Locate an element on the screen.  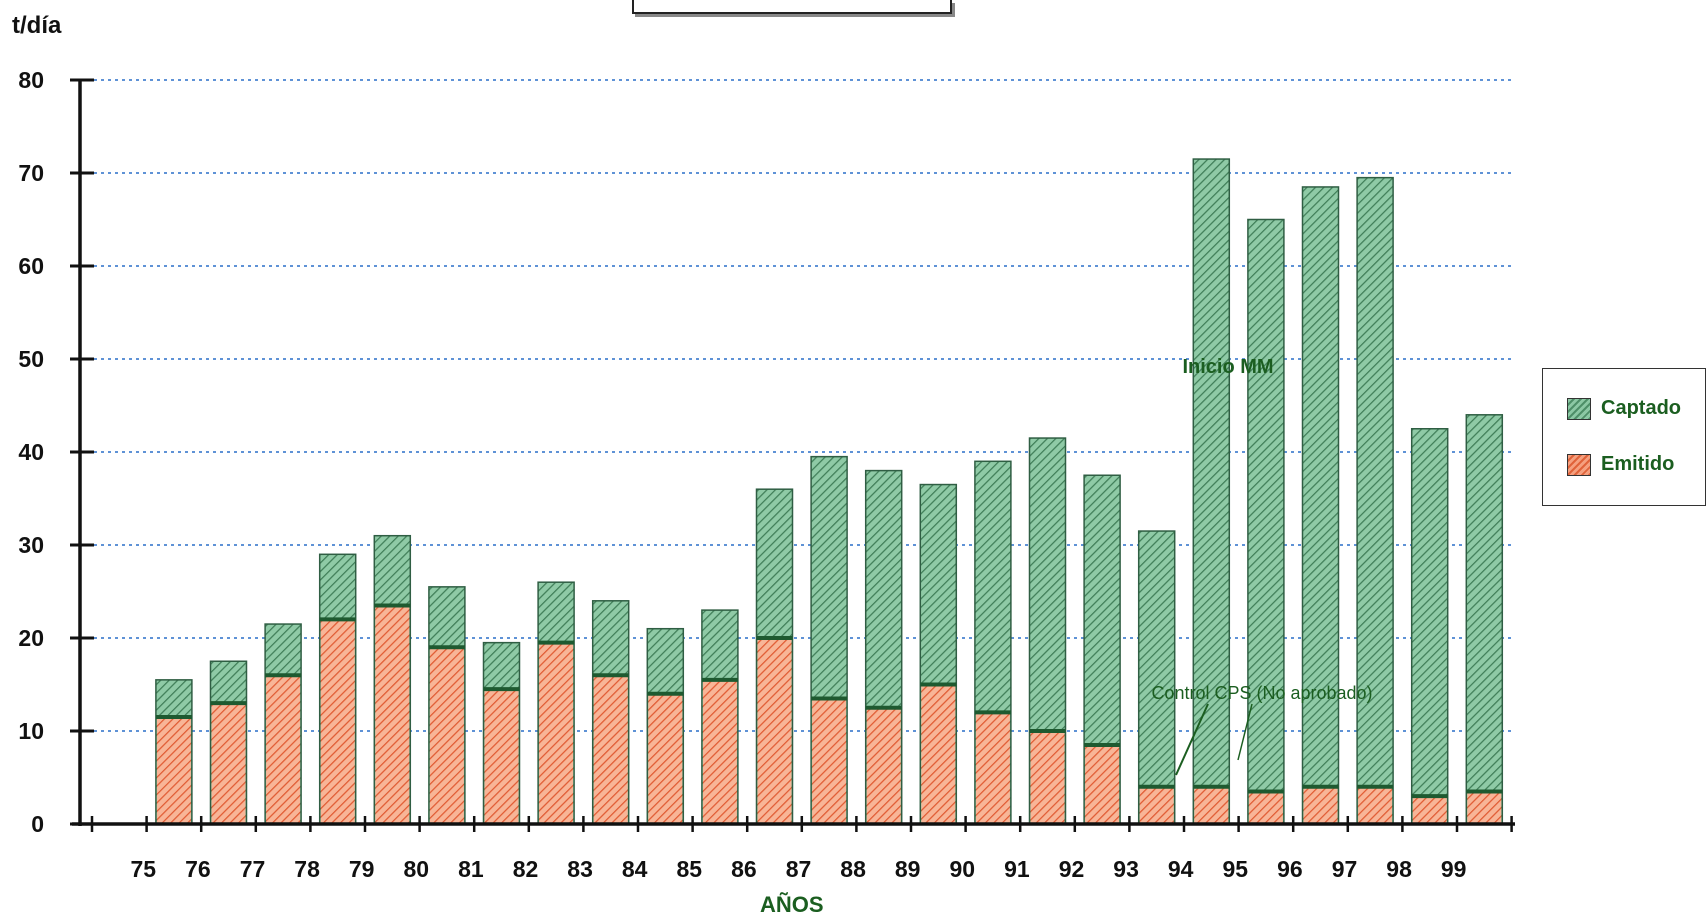
x-tick-label-98: 98 is located at coordinates (1399, 869).